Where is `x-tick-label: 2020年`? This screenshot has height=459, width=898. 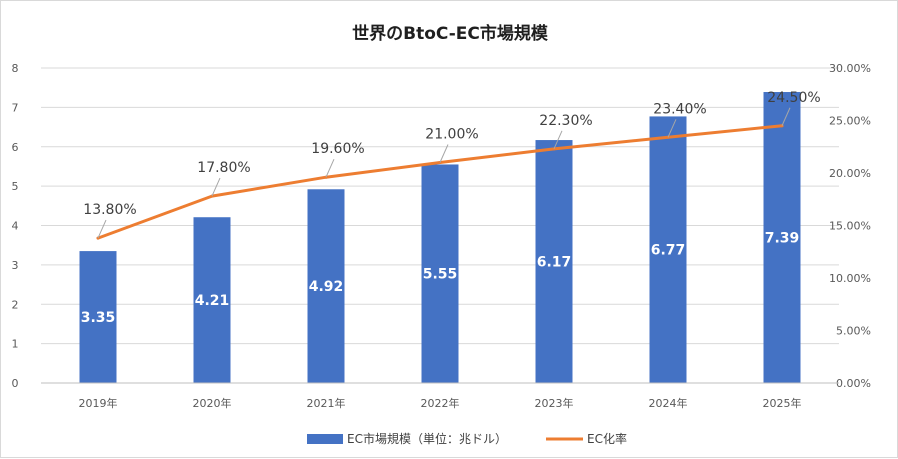
x-tick-label: 2020年 is located at coordinates (212, 403).